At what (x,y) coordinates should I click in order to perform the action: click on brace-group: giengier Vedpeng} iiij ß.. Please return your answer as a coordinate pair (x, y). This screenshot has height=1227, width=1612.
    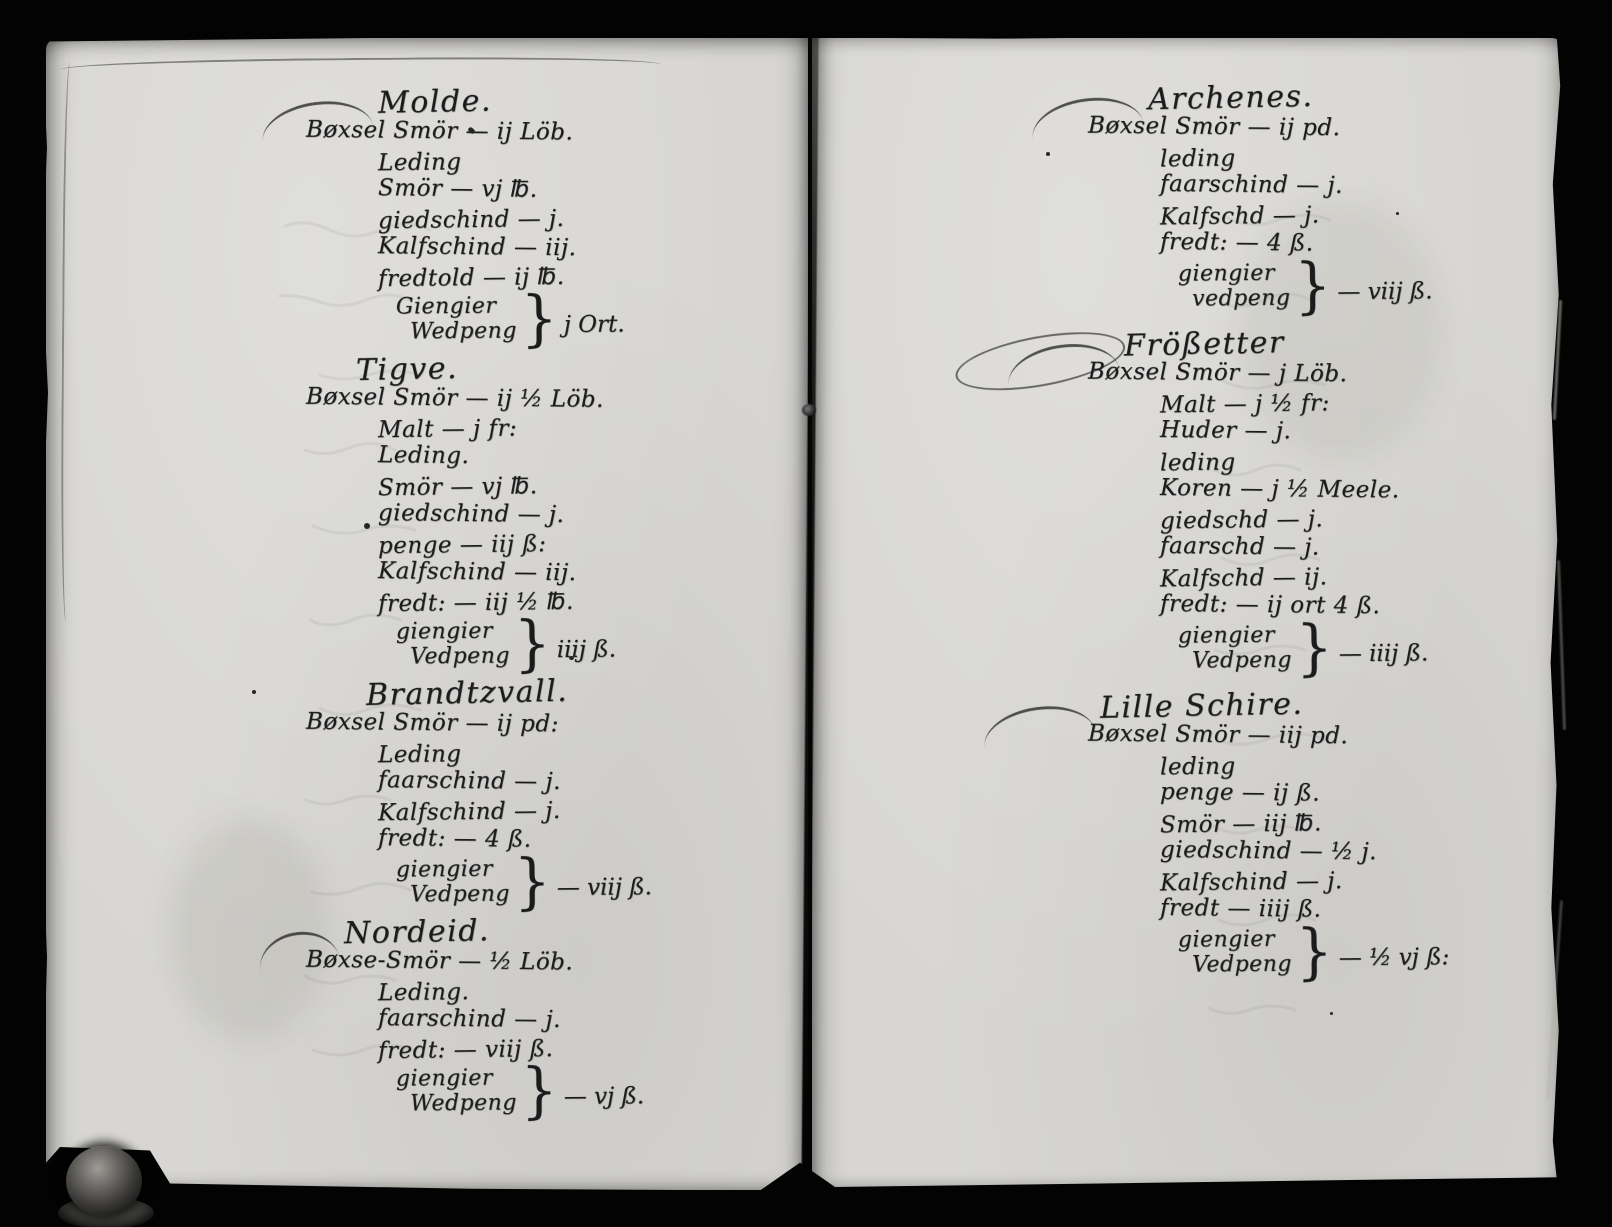
    Looking at the image, I should click on (567, 643).